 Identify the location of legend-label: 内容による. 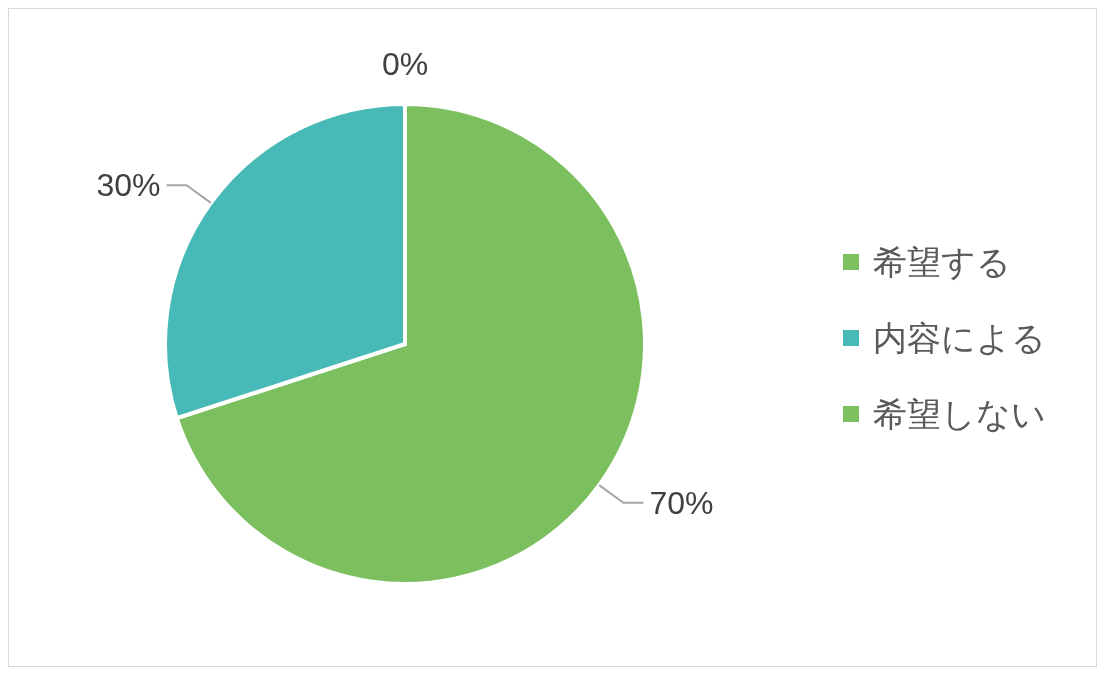
(959, 338).